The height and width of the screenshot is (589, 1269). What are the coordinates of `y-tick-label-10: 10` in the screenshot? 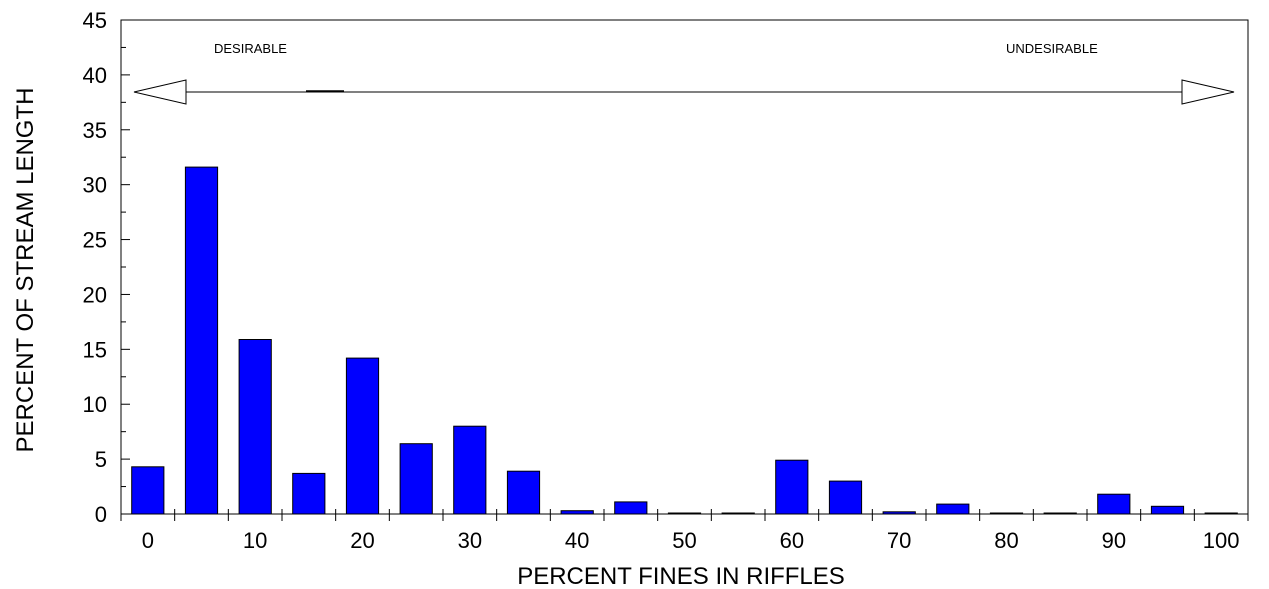 It's located at (95, 404).